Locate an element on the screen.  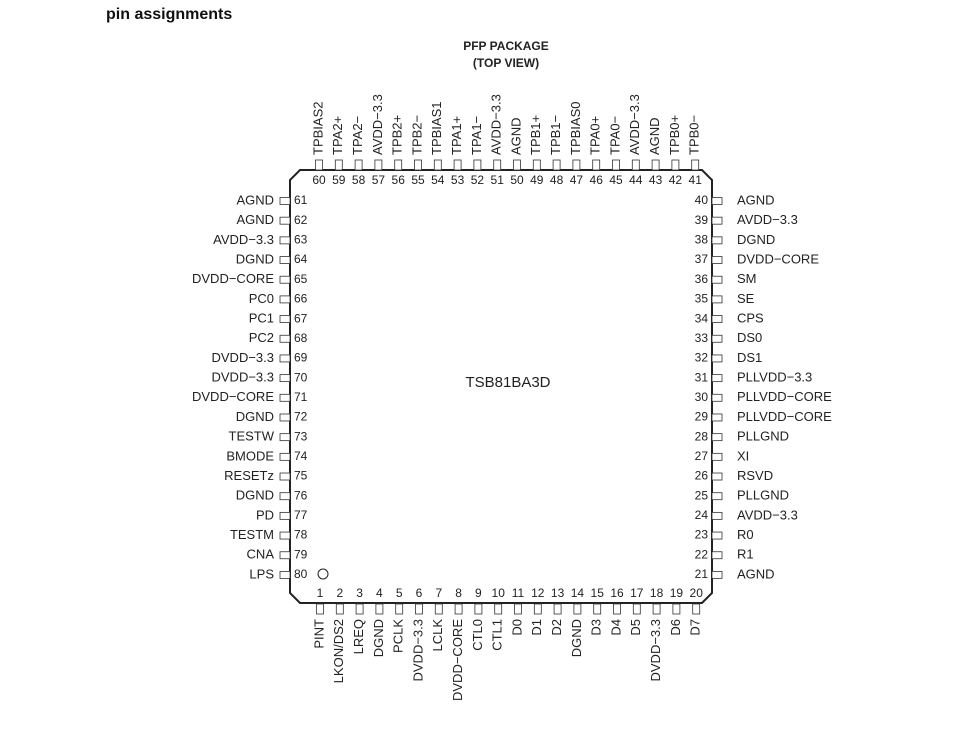
pin-name: PLLGND is located at coordinates (763, 495).